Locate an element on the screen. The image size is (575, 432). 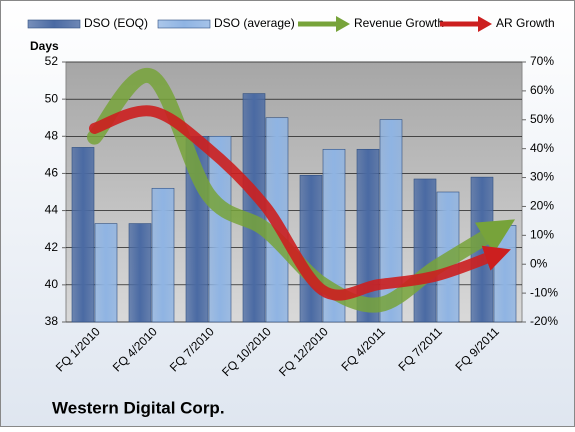
legend-label: Revenue Growth is located at coordinates (399, 23).